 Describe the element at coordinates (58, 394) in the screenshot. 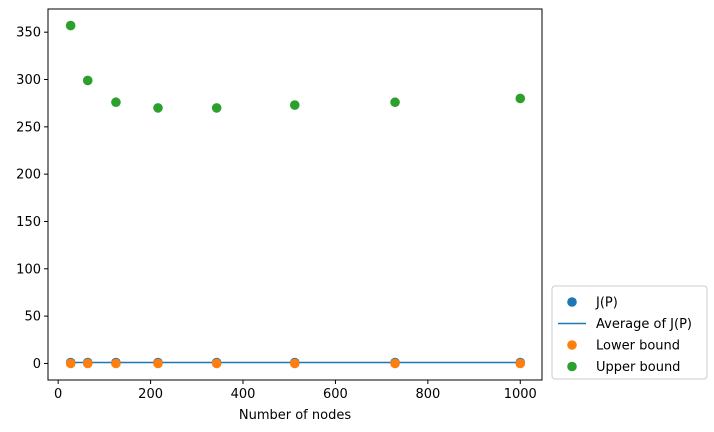

I see `x-tick-label: 0` at that location.